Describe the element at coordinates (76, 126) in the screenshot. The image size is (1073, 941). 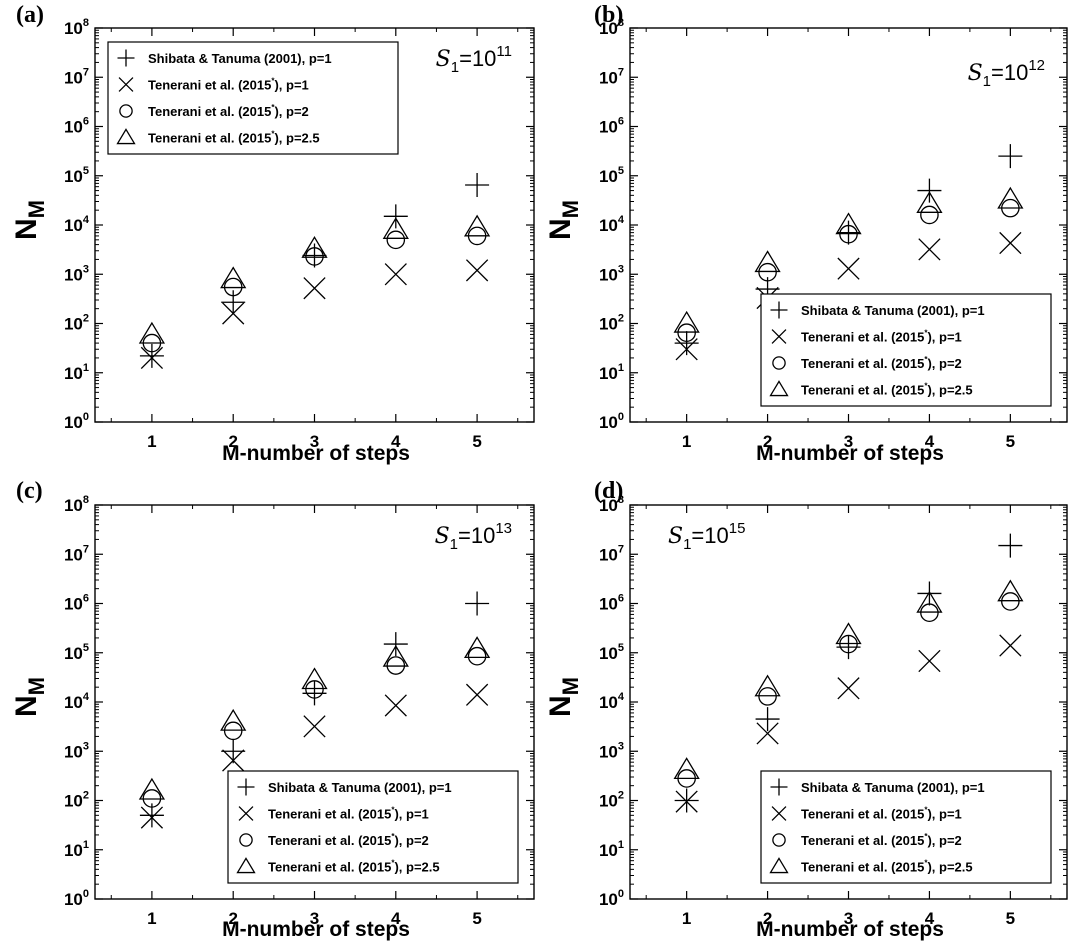
I see `y-tick-label: 10⁶` at that location.